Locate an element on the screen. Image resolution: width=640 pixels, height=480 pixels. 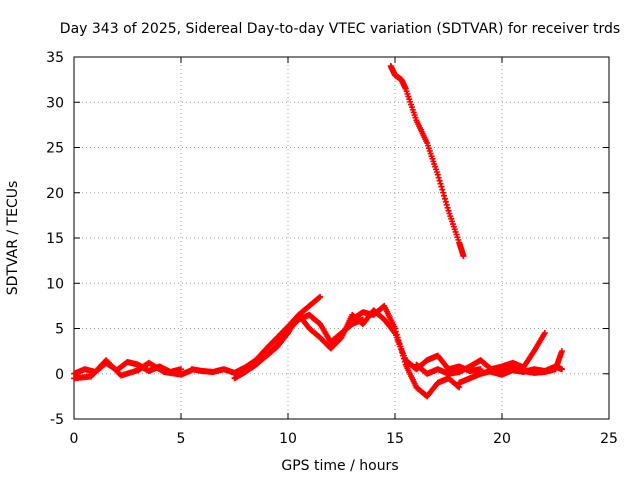
x-tick-label: 0 is located at coordinates (74, 439).